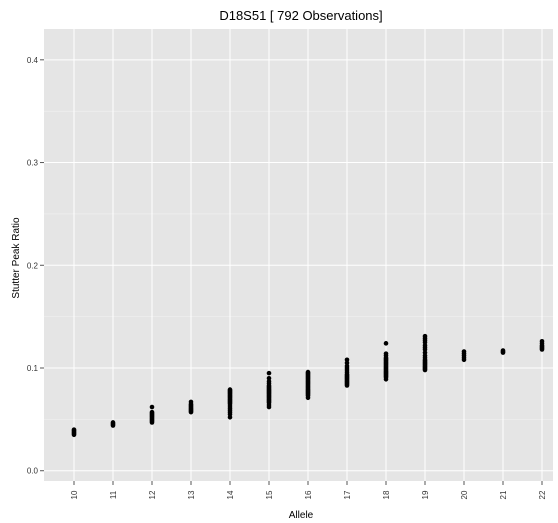 The image size is (558, 523). What do you see at coordinates (347, 494) in the screenshot?
I see `x-tick-label: 17` at bounding box center [347, 494].